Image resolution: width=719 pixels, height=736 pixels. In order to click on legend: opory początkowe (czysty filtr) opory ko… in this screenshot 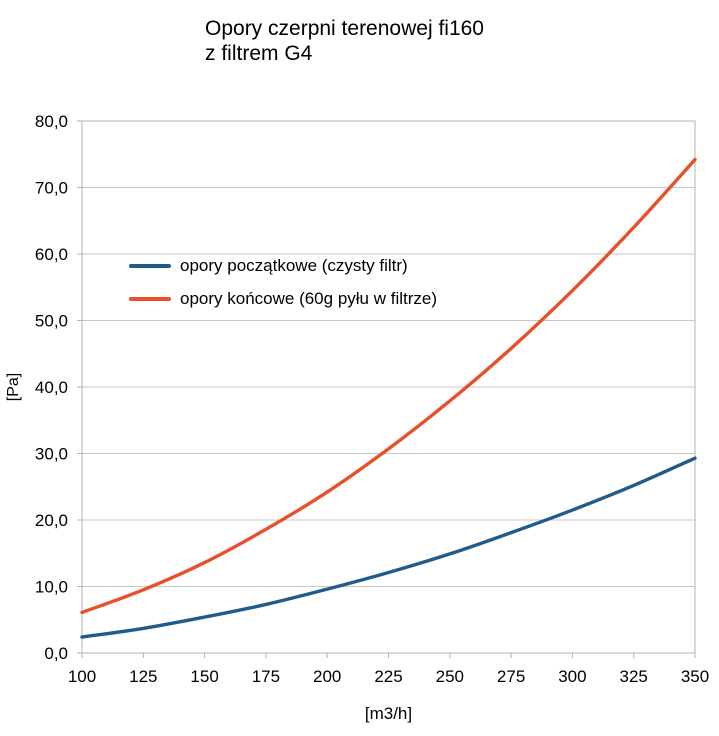, I will do `click(283, 282)`.